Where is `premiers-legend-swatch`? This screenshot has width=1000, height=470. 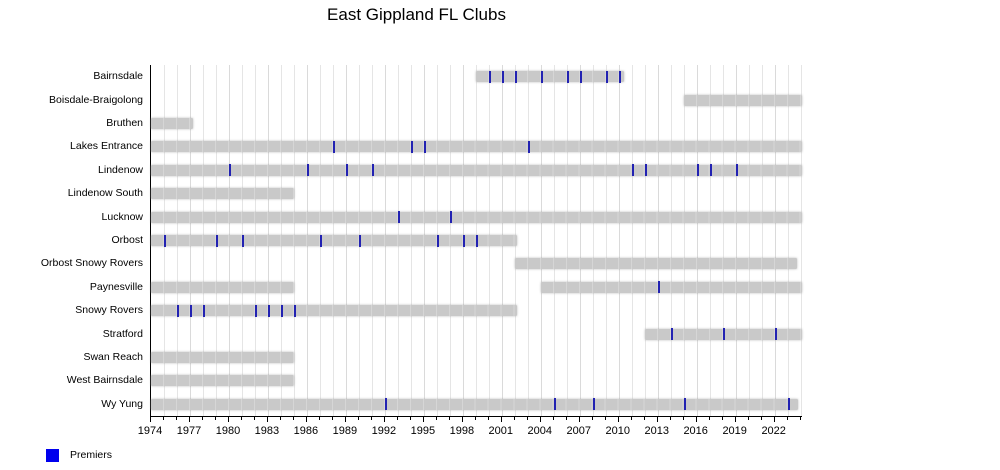
premiers-legend-swatch is located at coordinates (52, 455).